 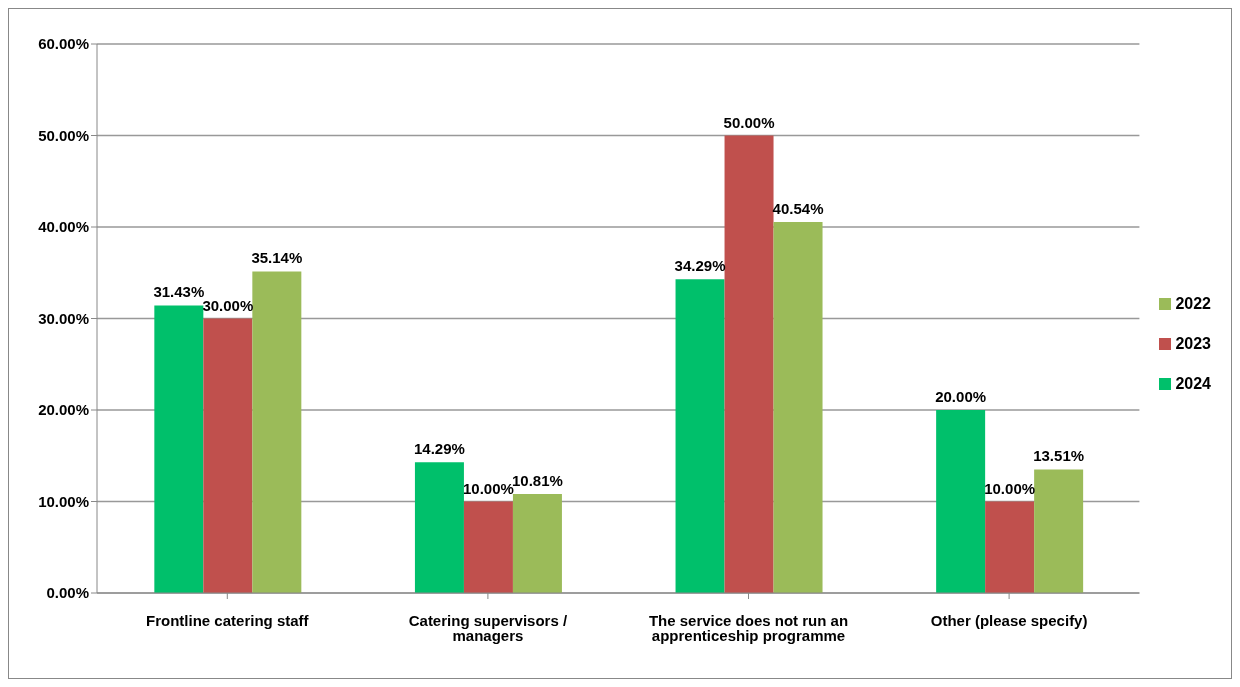 I want to click on data-label: 10.00%, so click(x=488, y=488).